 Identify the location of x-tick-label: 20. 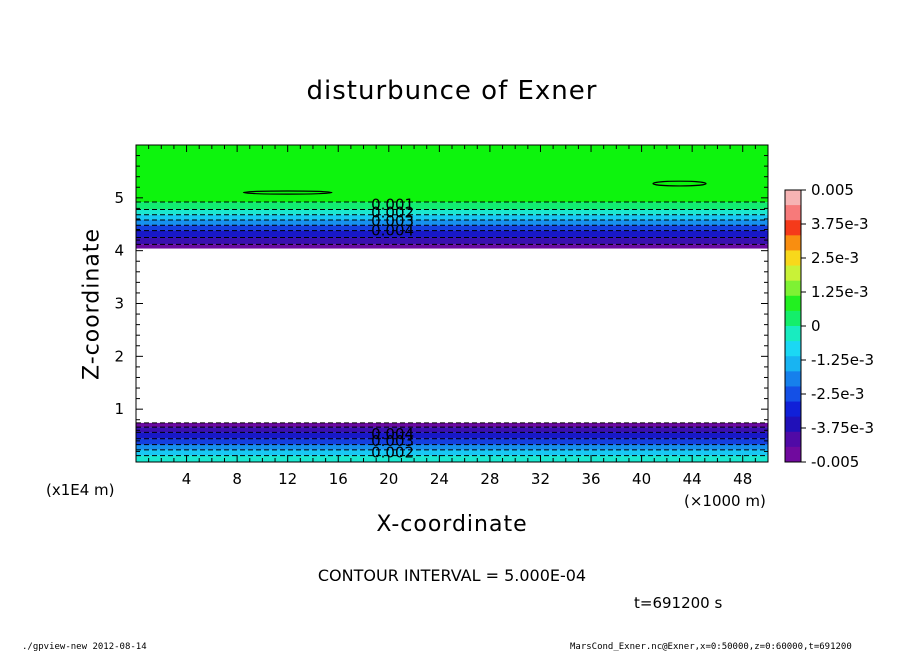
(388, 479).